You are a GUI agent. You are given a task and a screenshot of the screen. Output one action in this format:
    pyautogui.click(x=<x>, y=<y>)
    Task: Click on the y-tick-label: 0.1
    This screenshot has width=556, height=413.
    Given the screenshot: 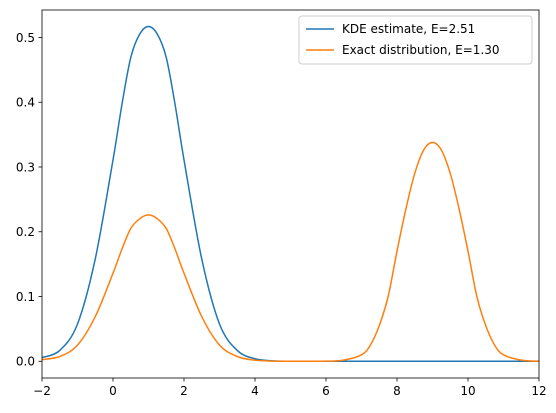 What is the action you would take?
    pyautogui.click(x=25, y=297)
    